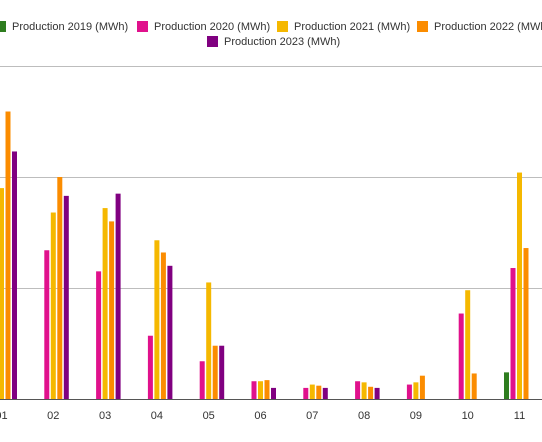  Describe the element at coordinates (519, 416) in the screenshot. I see `x-tick-label: 11` at that location.